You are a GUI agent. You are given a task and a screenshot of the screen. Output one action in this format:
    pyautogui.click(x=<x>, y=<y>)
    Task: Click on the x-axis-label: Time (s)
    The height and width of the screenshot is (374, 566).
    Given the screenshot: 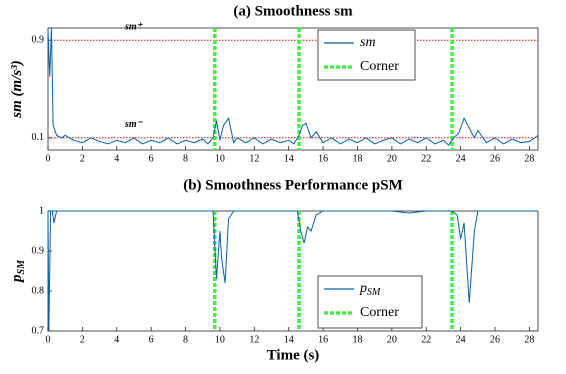 What is the action you would take?
    pyautogui.click(x=293, y=355)
    